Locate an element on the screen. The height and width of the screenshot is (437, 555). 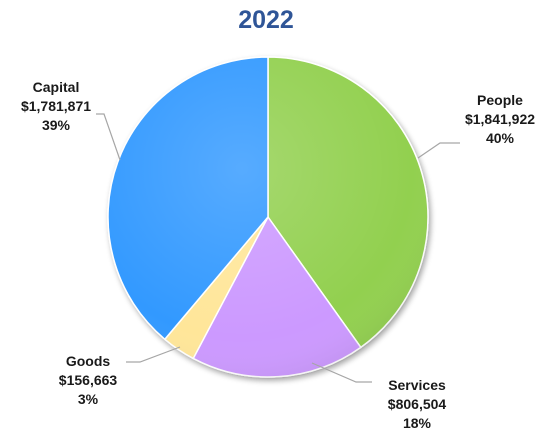
slice-label-goods-percent-label: 3% is located at coordinates (88, 399).